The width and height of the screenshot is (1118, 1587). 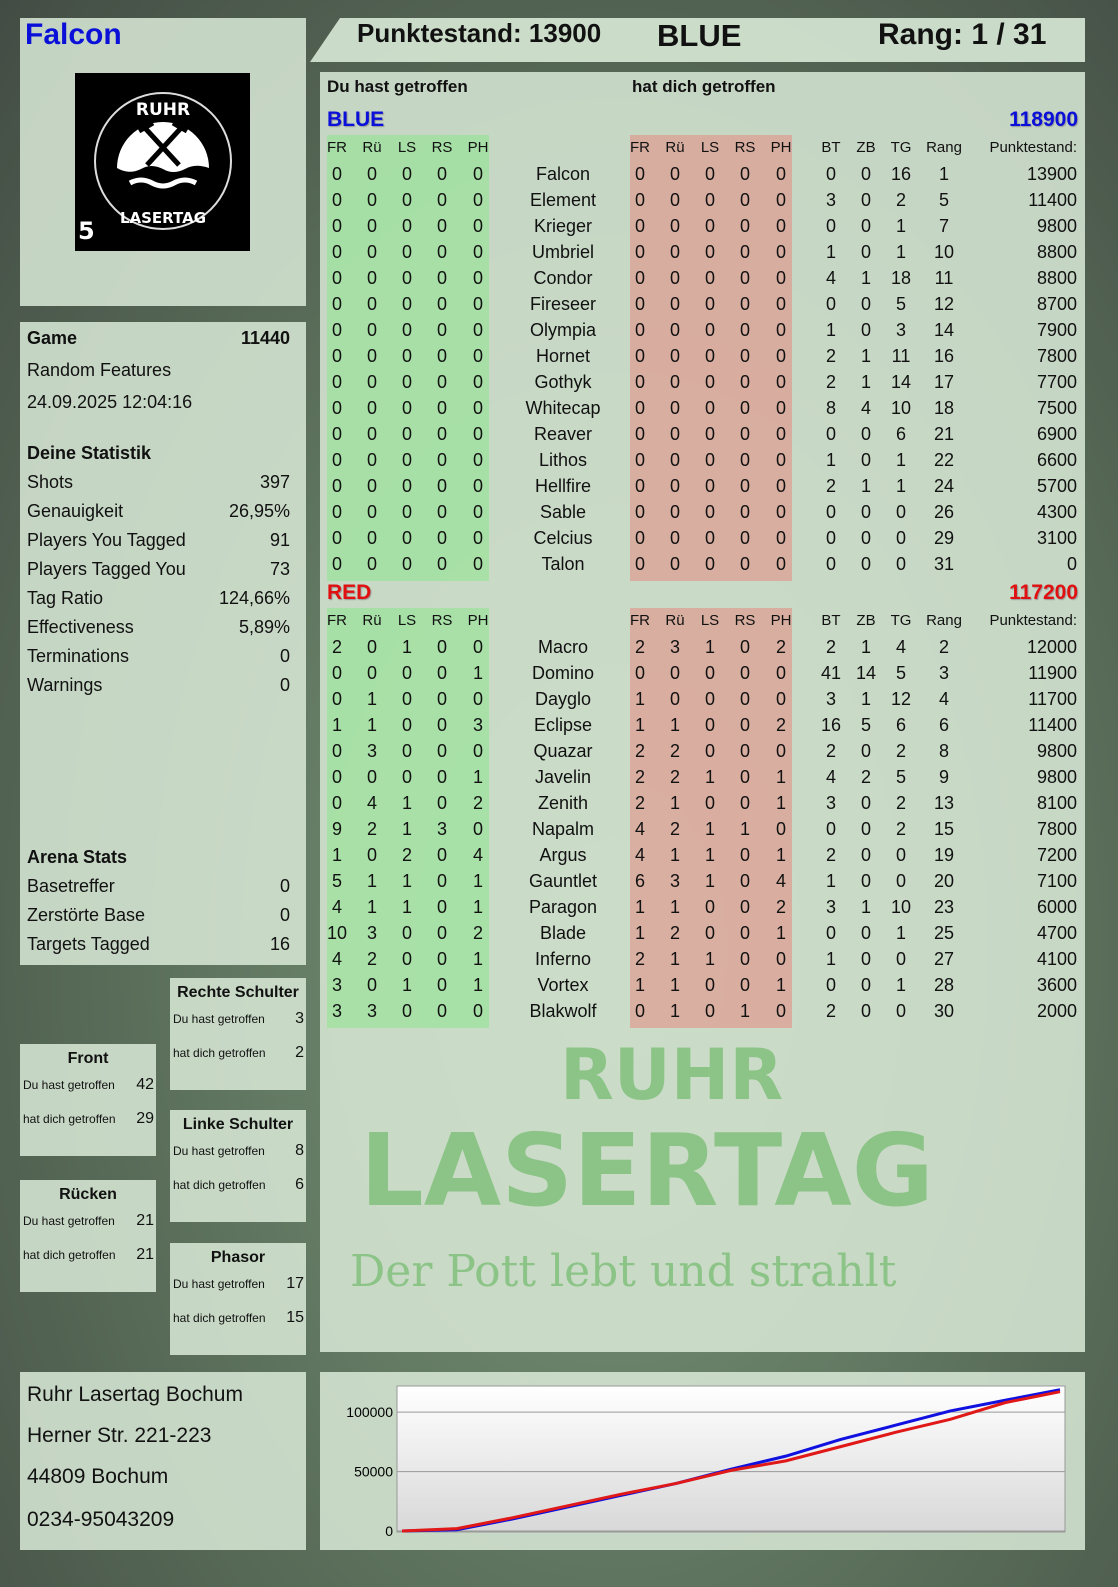 What do you see at coordinates (1056, 933) in the screenshot?
I see `player-score: 4700` at bounding box center [1056, 933].